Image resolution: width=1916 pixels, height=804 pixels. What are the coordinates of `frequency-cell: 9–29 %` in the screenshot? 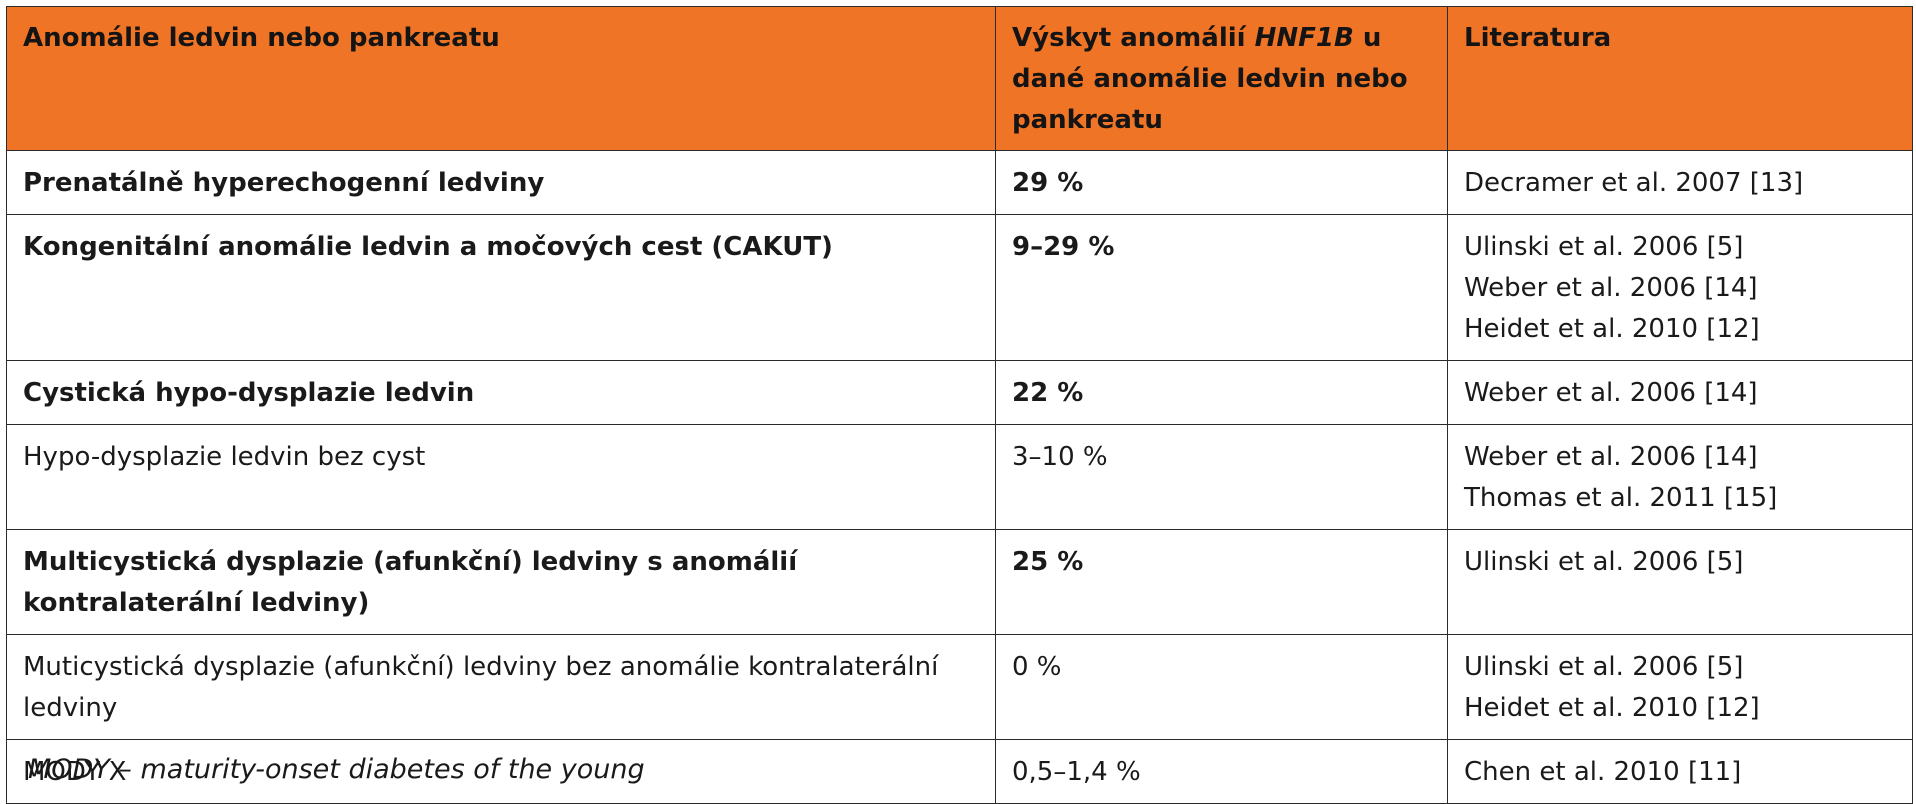 It's located at (1221, 287).